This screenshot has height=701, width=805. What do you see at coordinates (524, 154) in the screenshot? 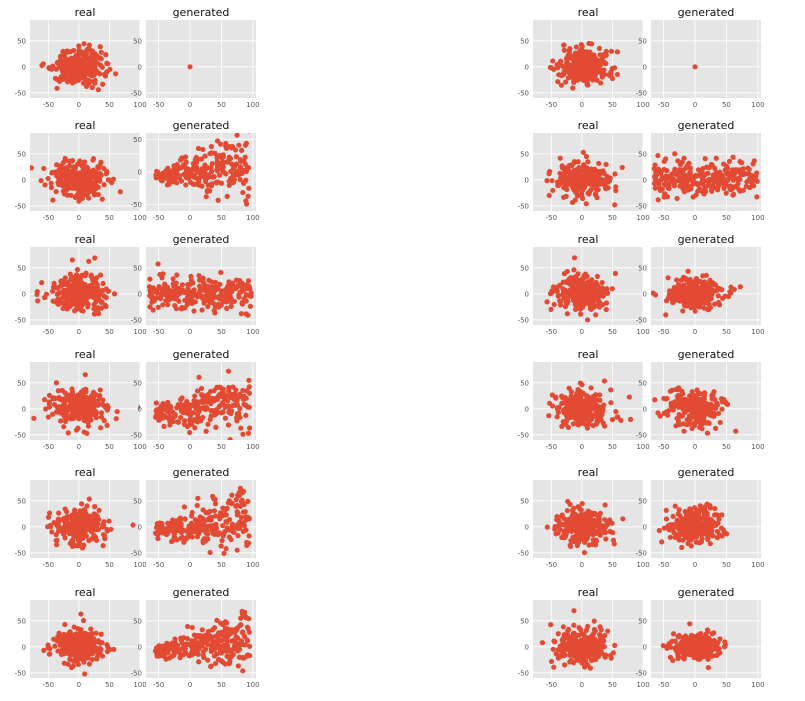
I see `y-tick-label: 50` at bounding box center [524, 154].